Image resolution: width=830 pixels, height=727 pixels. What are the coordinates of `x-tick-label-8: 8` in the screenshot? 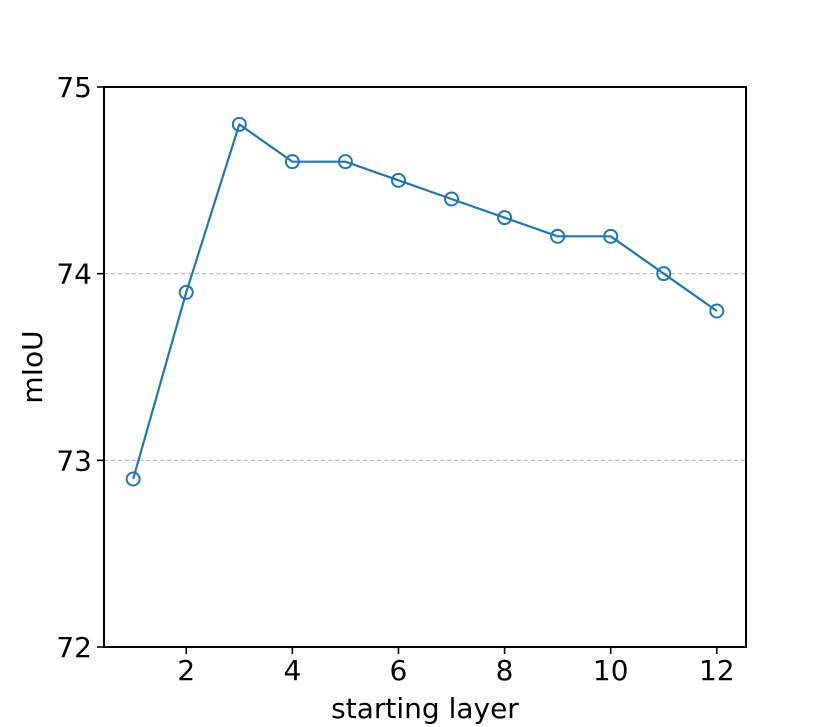 It's located at (505, 670).